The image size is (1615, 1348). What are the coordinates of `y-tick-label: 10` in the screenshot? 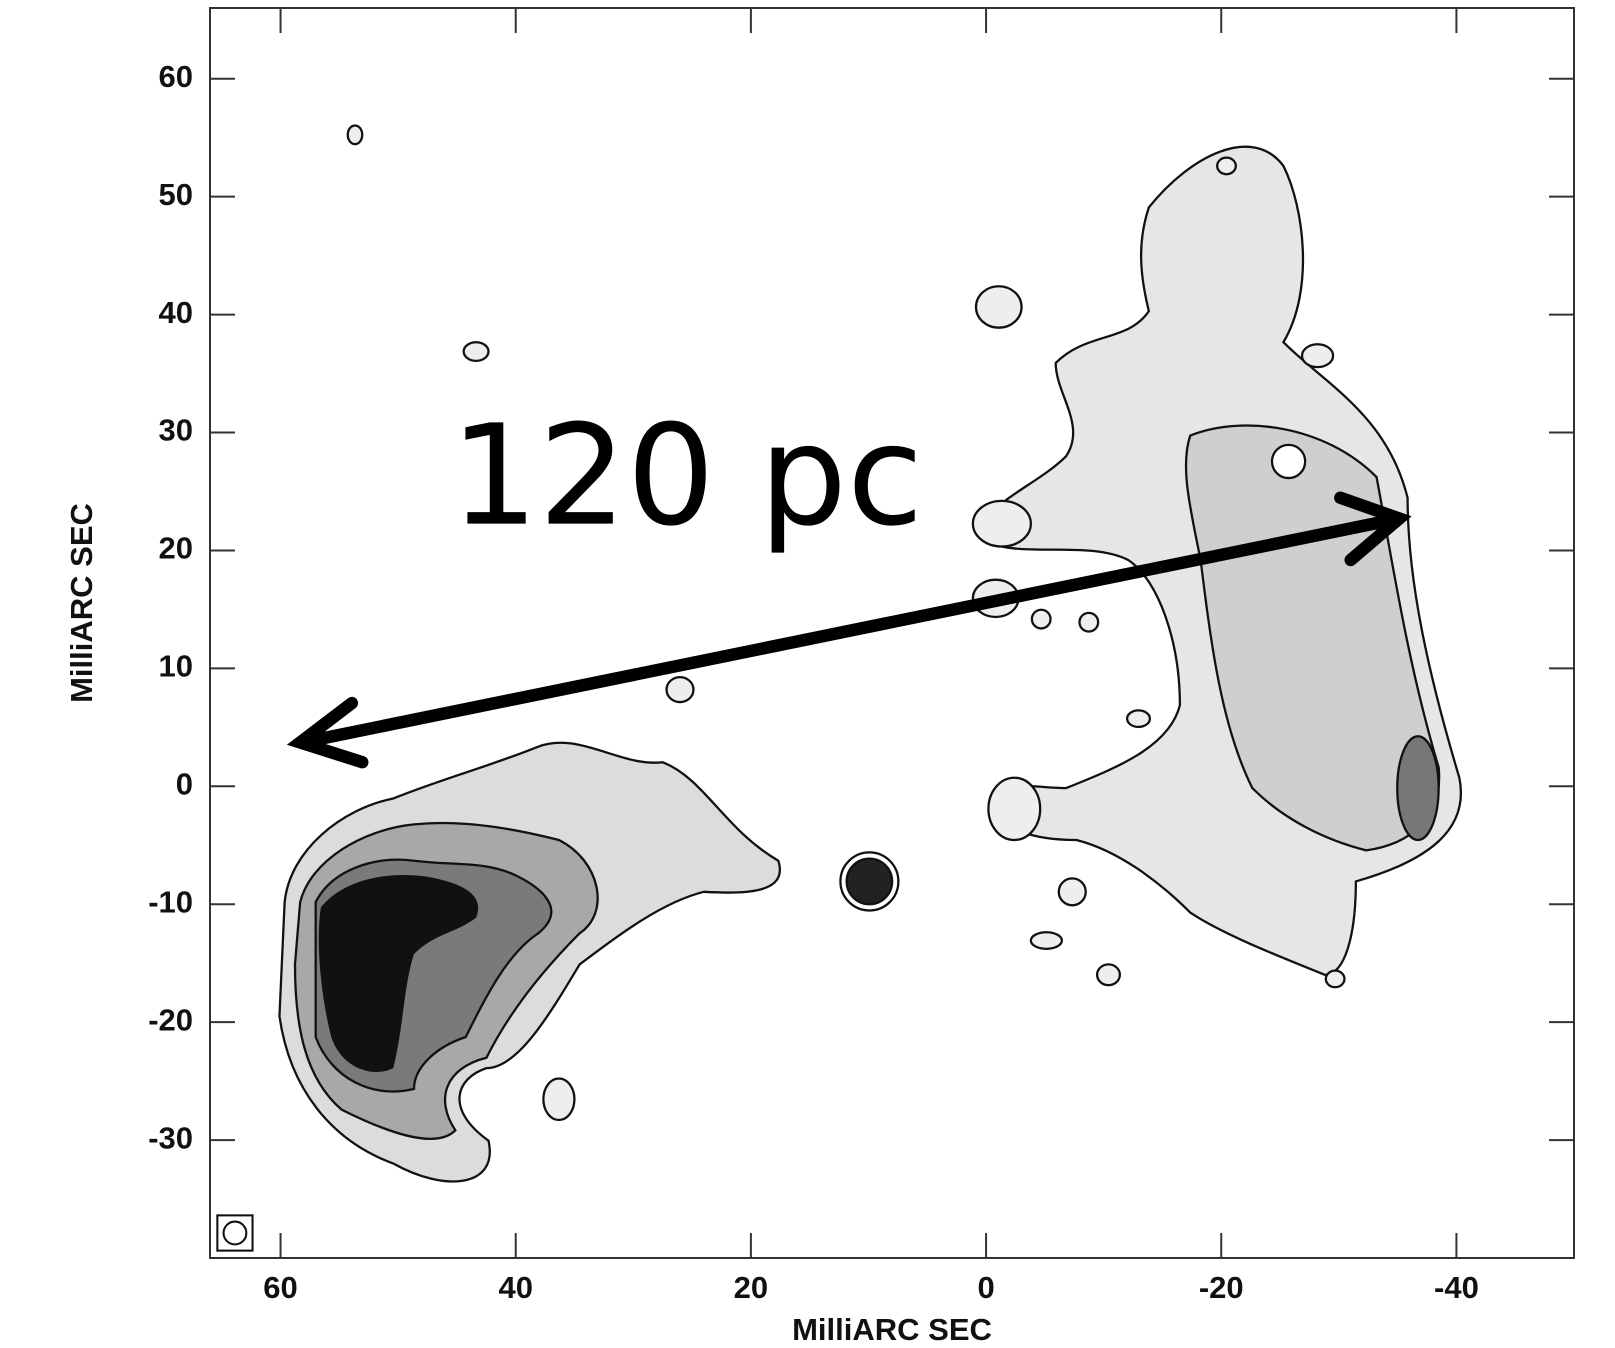 It's located at (176, 666).